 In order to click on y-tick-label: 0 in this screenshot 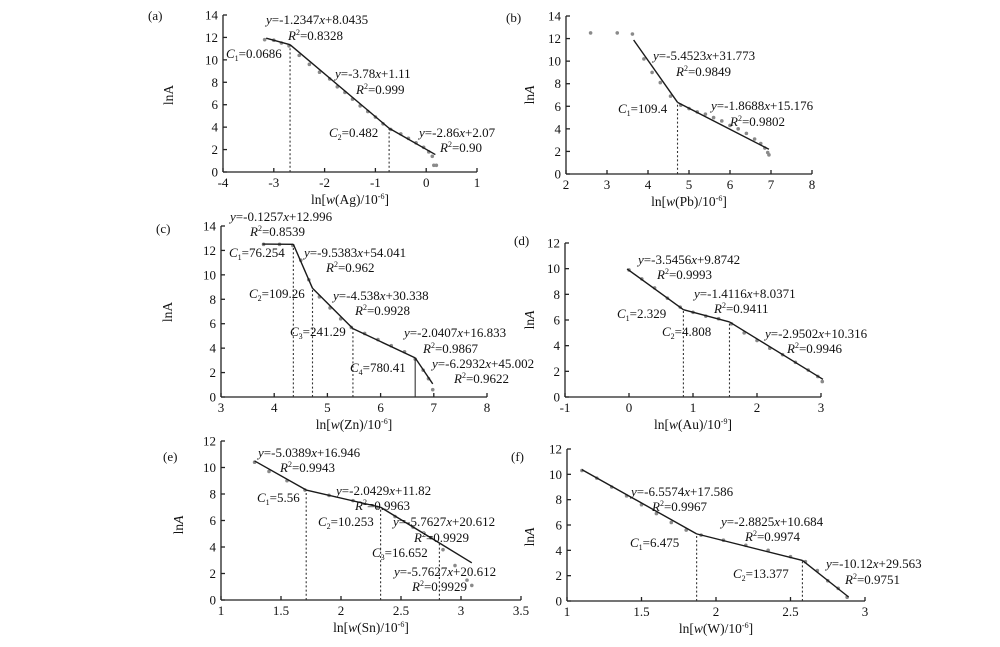, I will do `click(559, 601)`.